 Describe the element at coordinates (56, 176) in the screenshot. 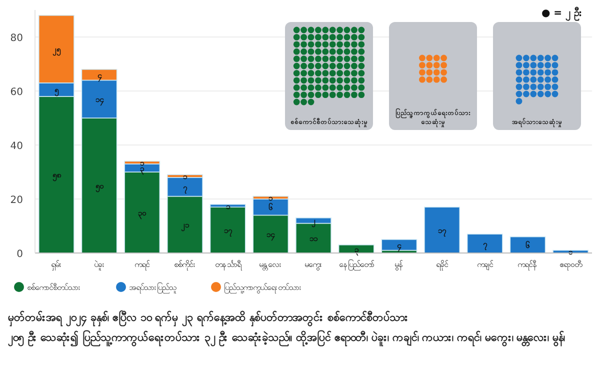

I see `data-label: ၅၈` at that location.